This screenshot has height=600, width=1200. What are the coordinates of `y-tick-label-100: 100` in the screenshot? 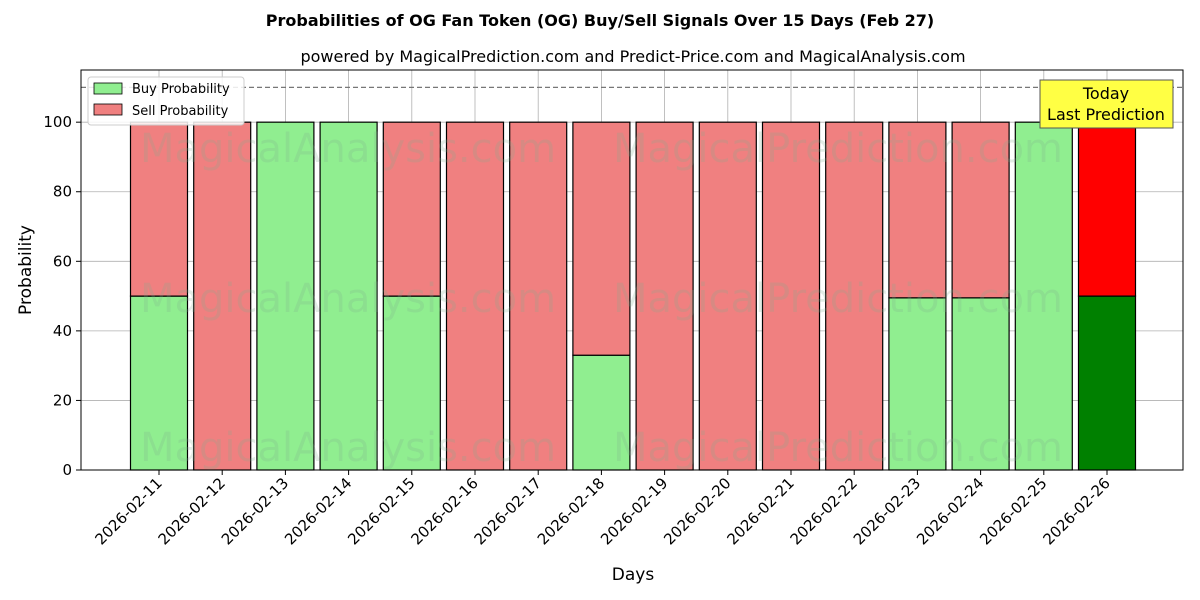 It's located at (57, 122).